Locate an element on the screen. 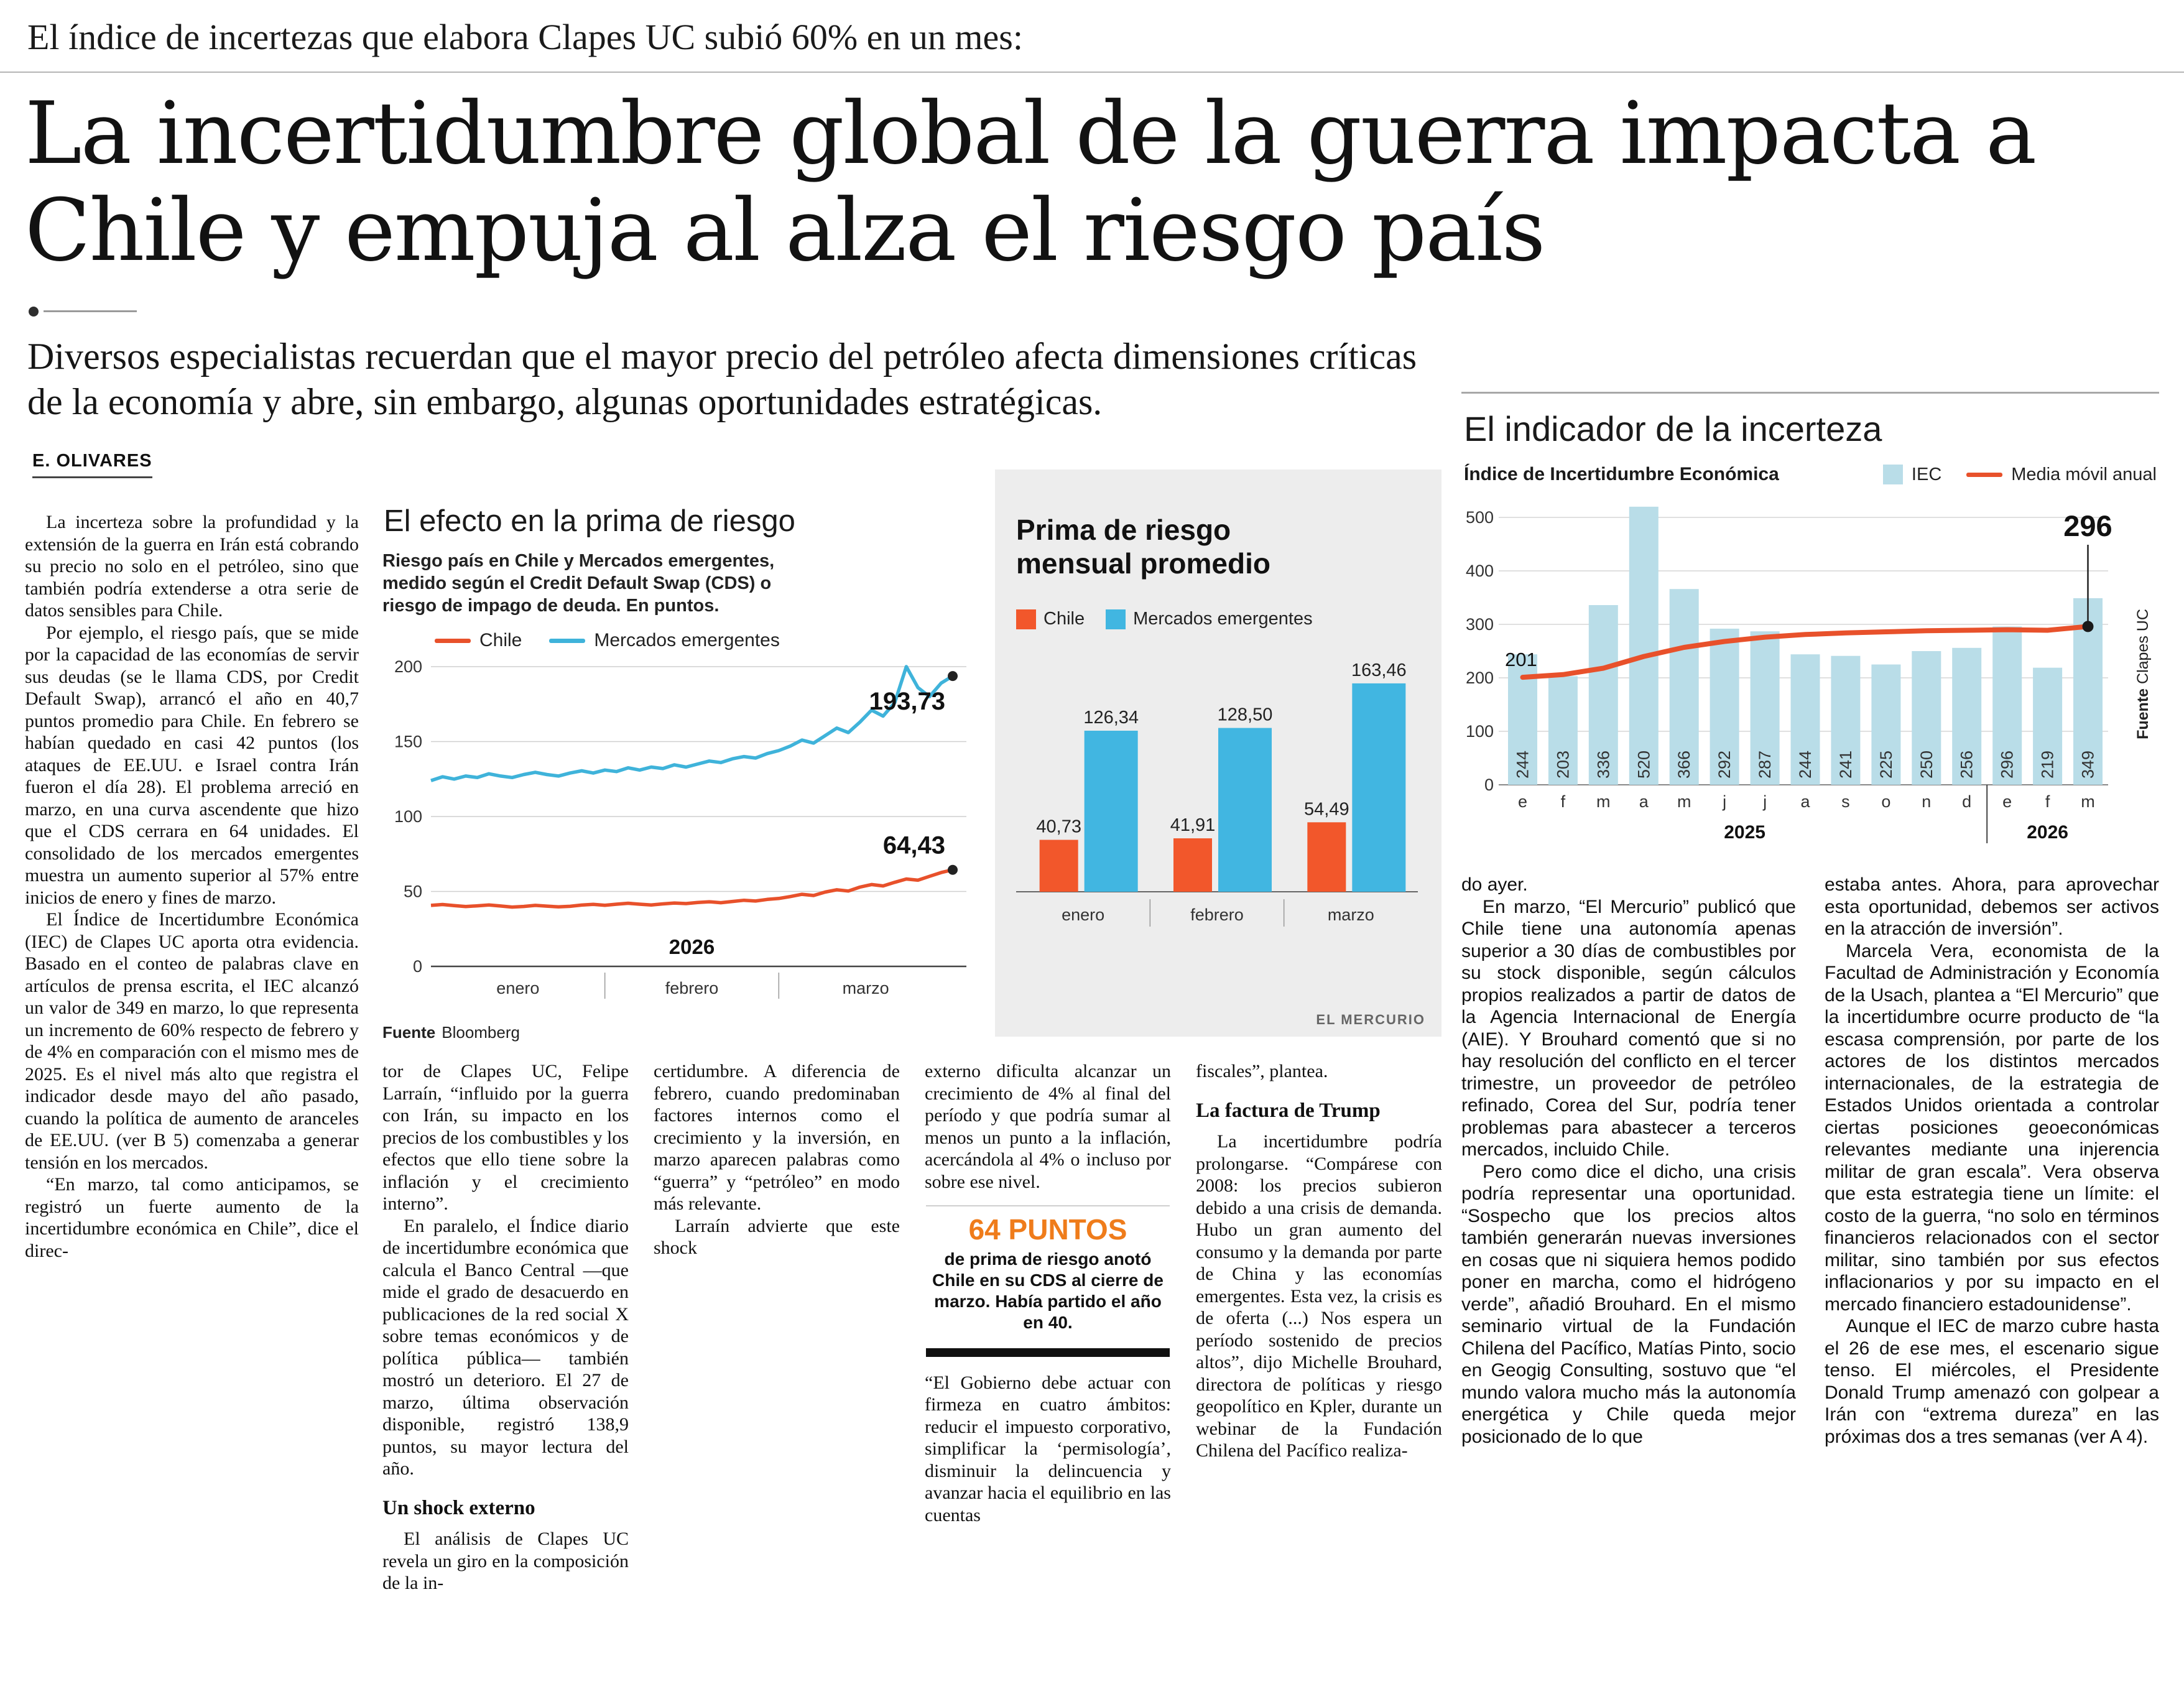  svg-text: enero is located at coordinates (1083, 914).